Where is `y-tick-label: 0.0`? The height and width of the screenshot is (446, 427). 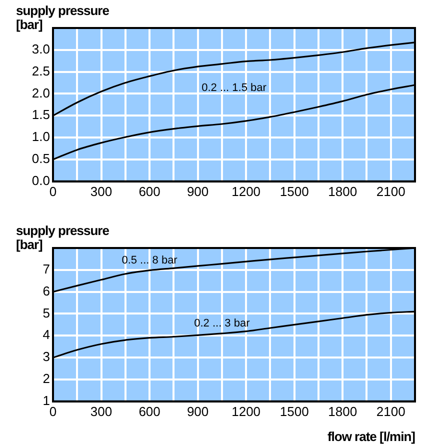 y-tick-label: 0.0 is located at coordinates (41, 180).